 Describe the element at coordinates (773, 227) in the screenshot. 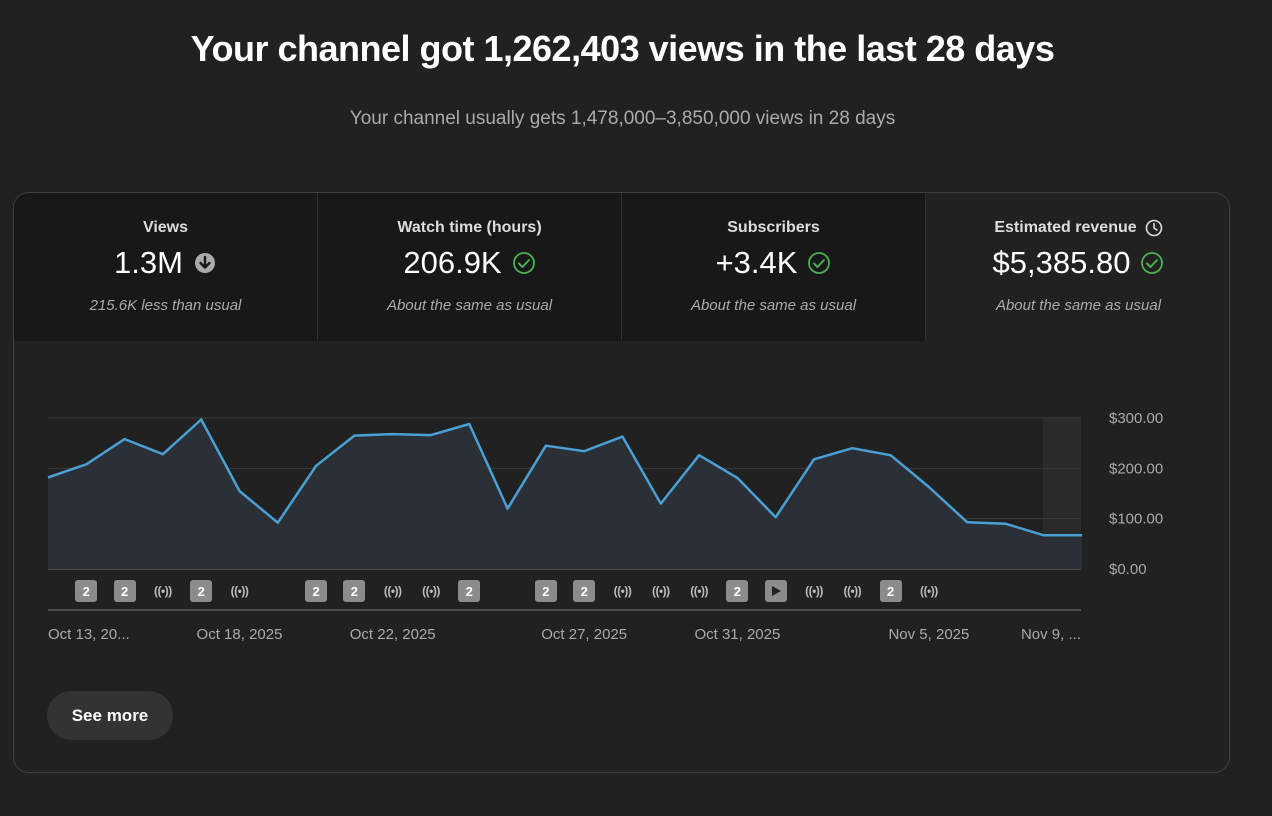

I see `metric-title: Subscribers` at that location.